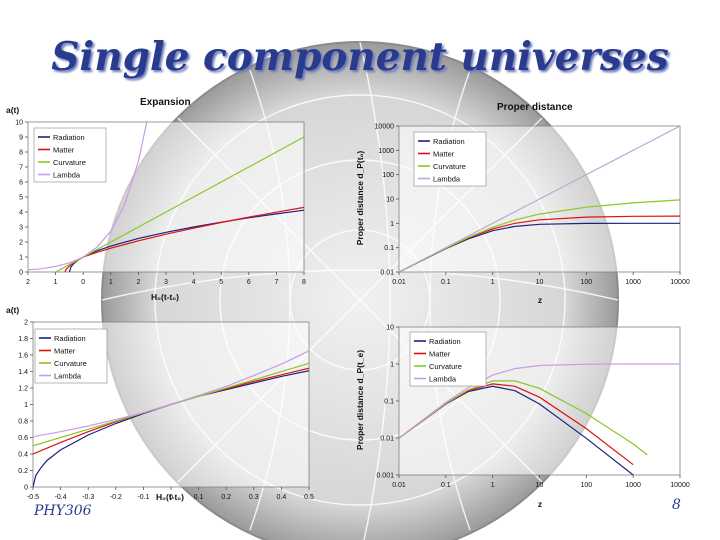 This screenshot has width=720, height=540. Describe the element at coordinates (21, 198) in the screenshot. I see `y-tick-label: 5` at that location.